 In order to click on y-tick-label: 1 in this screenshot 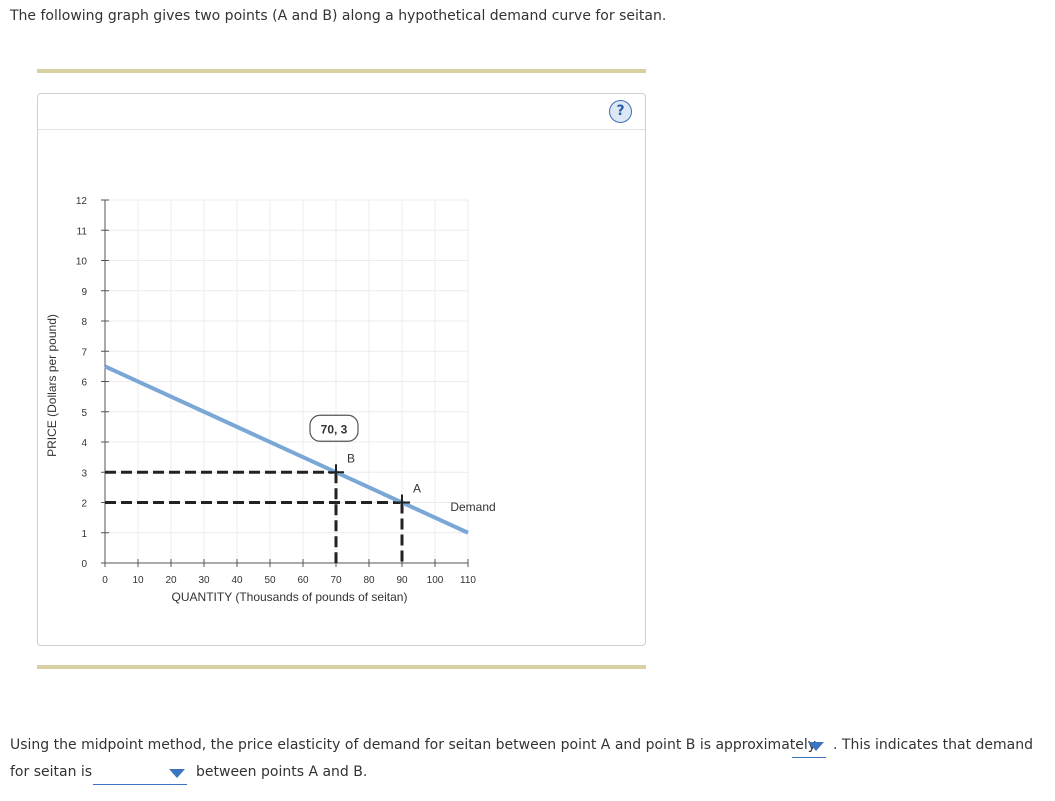, I will do `click(84, 534)`.